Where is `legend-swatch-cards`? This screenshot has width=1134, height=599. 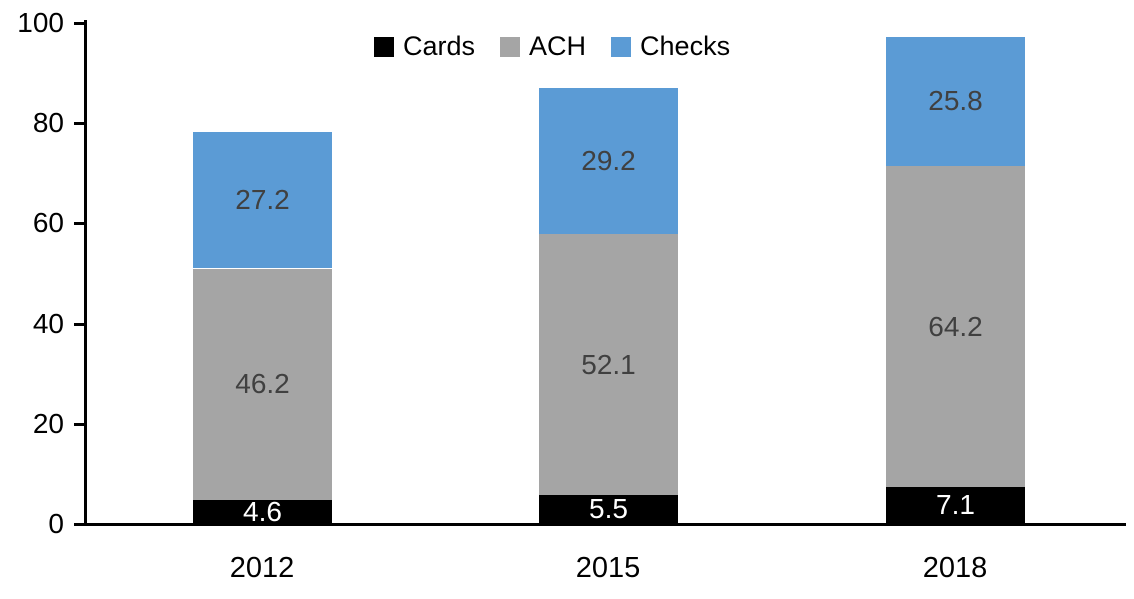
legend-swatch-cards is located at coordinates (384, 46).